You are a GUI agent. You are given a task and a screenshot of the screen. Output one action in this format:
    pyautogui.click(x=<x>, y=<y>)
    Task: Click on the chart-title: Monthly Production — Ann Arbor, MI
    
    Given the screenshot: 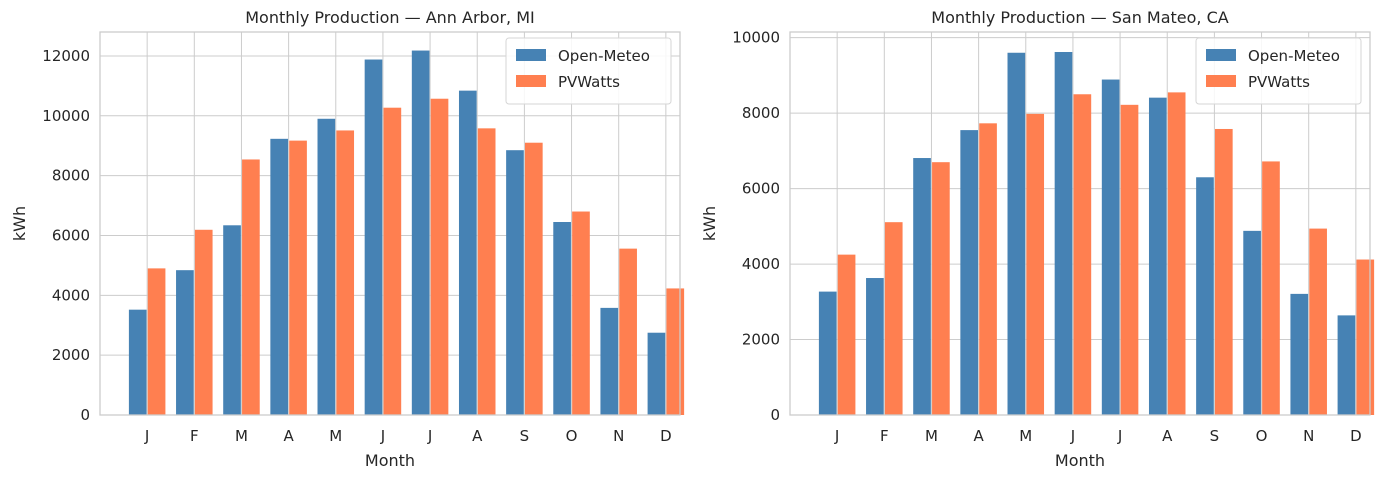 What is the action you would take?
    pyautogui.click(x=390, y=17)
    